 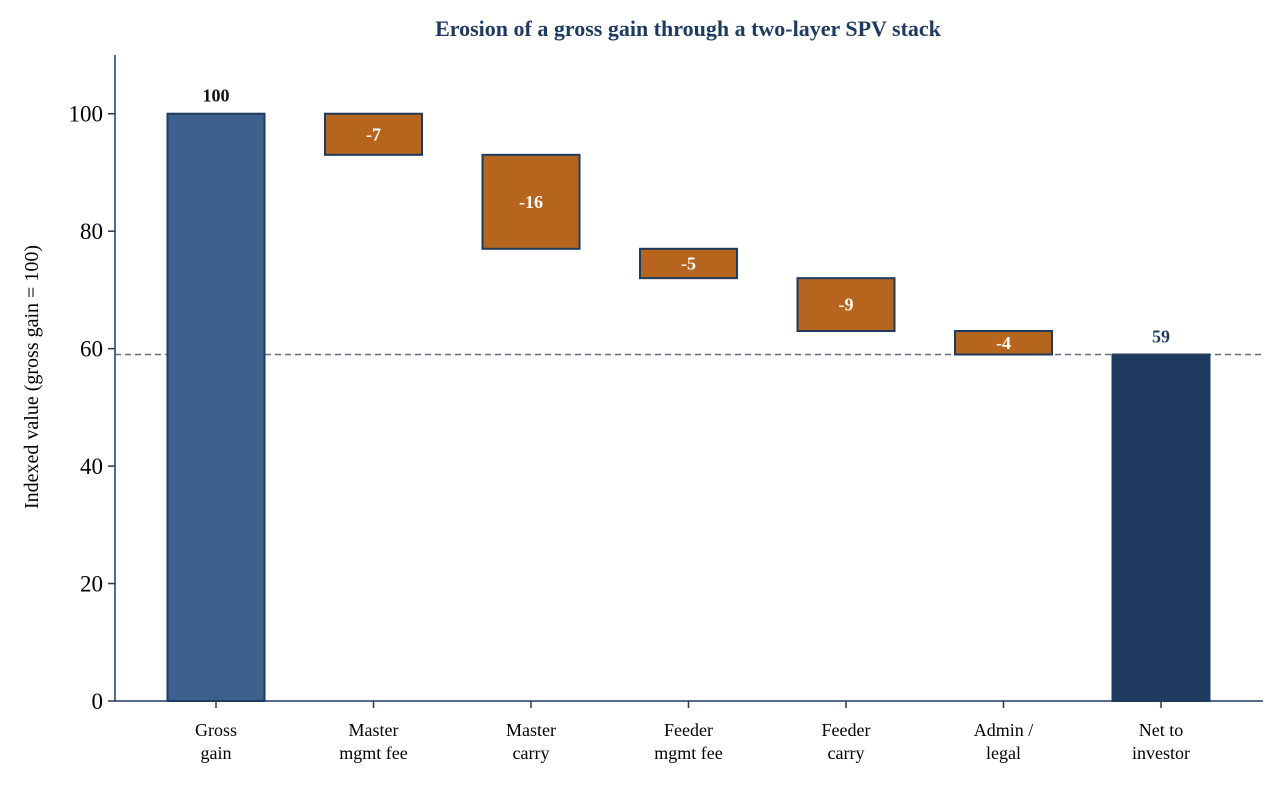 I want to click on bar-total, so click(x=216, y=407).